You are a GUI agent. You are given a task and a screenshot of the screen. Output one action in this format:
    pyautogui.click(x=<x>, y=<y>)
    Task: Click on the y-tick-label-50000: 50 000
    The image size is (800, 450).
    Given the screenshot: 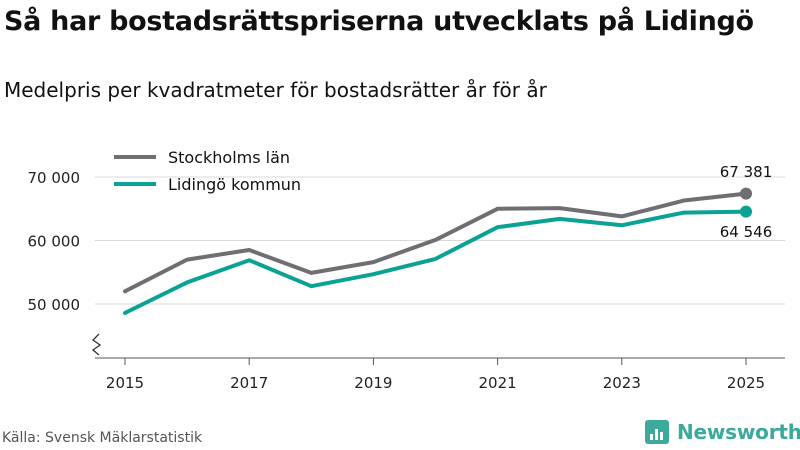 What is the action you would take?
    pyautogui.click(x=54, y=305)
    